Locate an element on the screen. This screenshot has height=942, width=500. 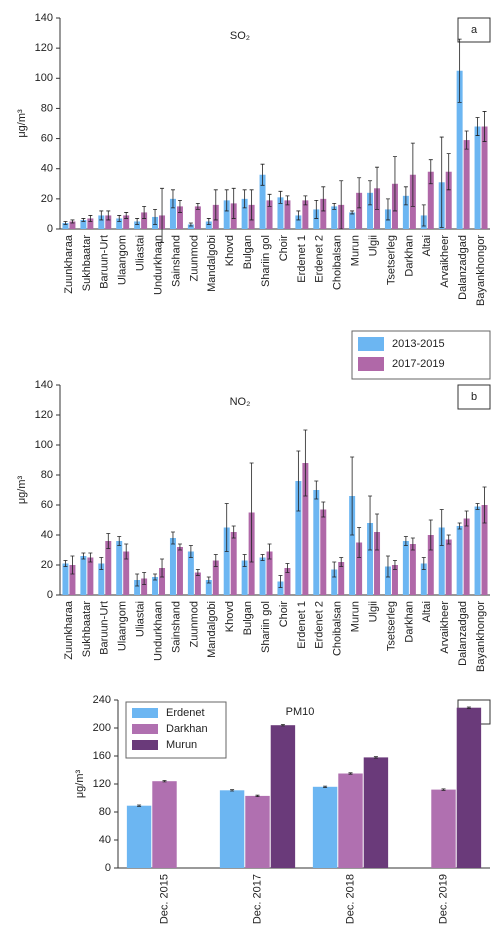
x-tick-label: Altai is located at coordinates (427, 245).